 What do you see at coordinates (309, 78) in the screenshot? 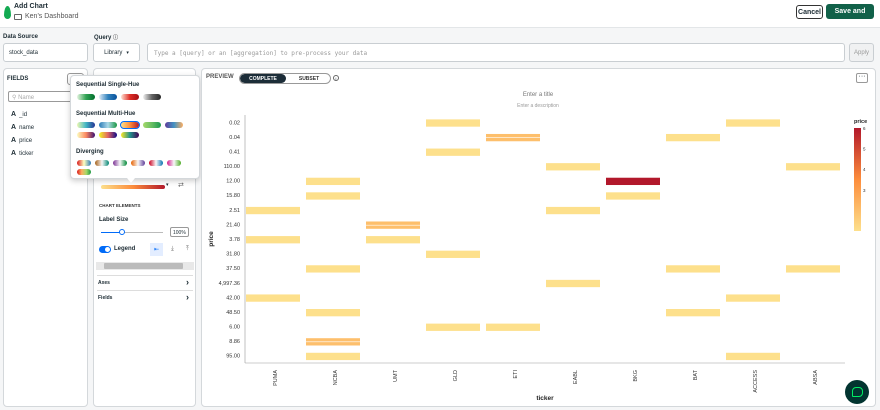
I see `tab-subset: SUBSET` at bounding box center [309, 78].